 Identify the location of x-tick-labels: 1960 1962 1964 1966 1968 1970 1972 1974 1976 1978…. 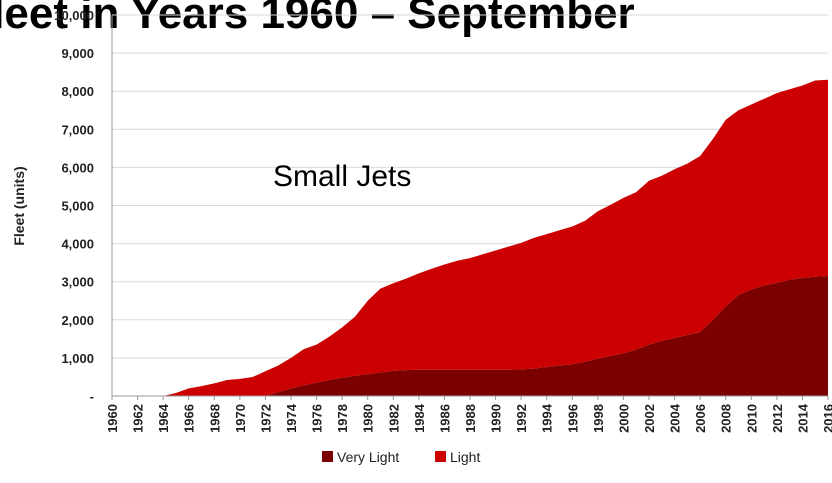
(468, 414).